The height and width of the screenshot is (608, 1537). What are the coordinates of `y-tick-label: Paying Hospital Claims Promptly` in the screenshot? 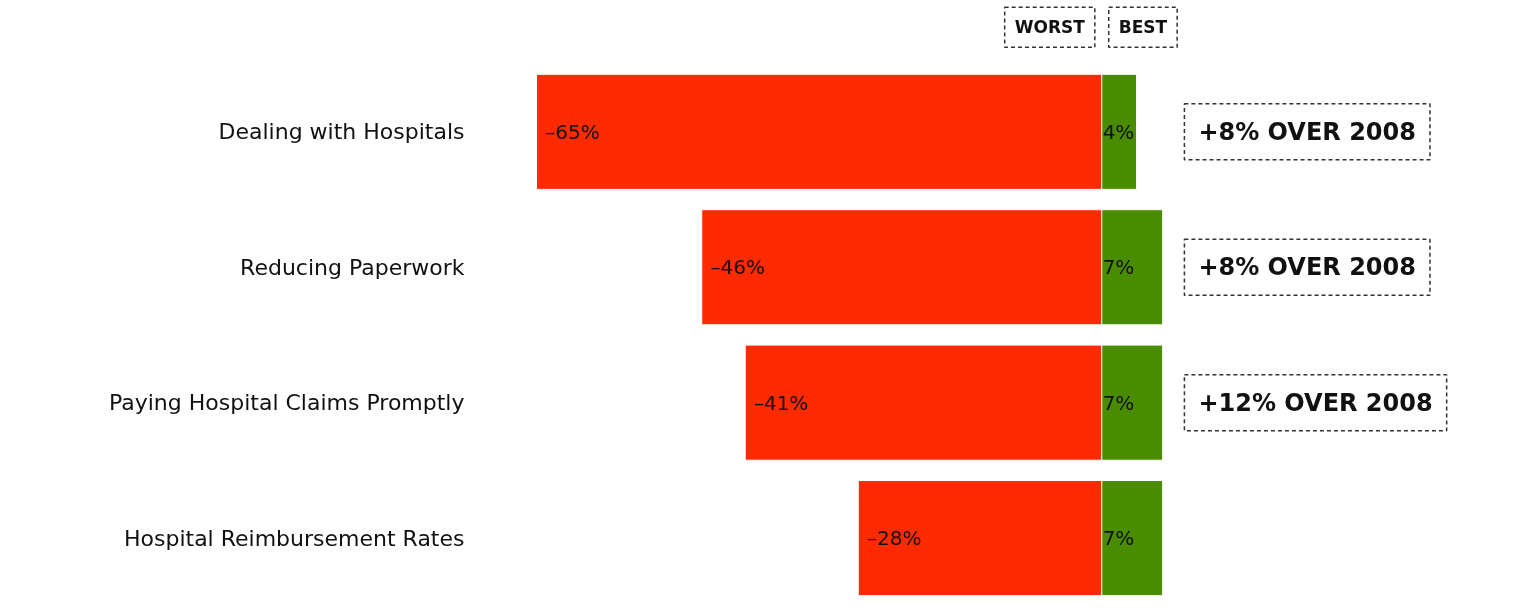 It's located at (286, 403).